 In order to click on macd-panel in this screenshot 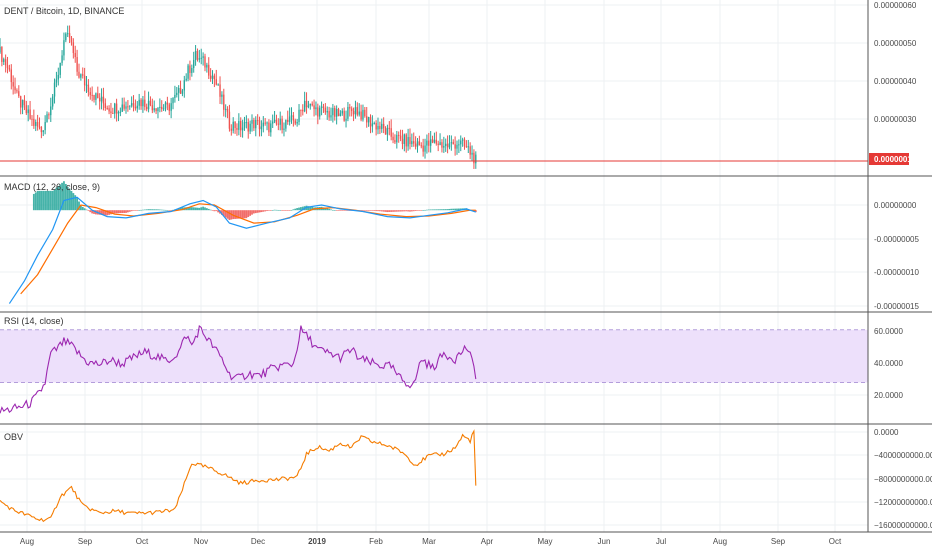, I will do `click(242, 242)`.